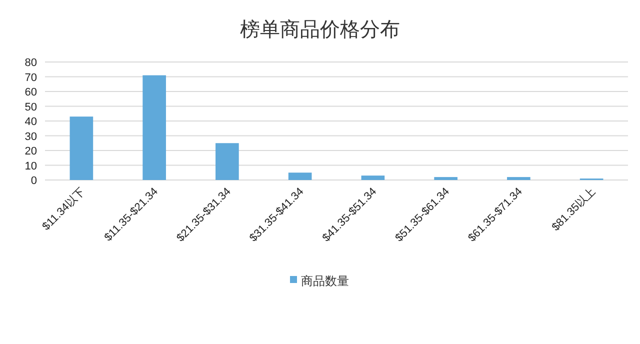  I want to click on y-tick-label: 50, so click(30, 107).